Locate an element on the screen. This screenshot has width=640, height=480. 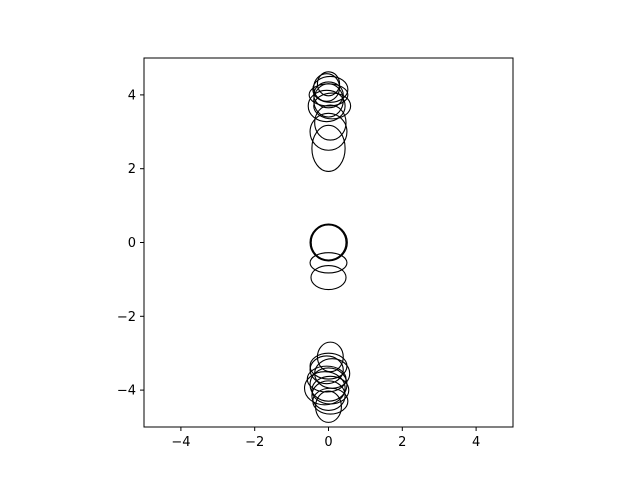
y-tick-label: 0 is located at coordinates (132, 243).